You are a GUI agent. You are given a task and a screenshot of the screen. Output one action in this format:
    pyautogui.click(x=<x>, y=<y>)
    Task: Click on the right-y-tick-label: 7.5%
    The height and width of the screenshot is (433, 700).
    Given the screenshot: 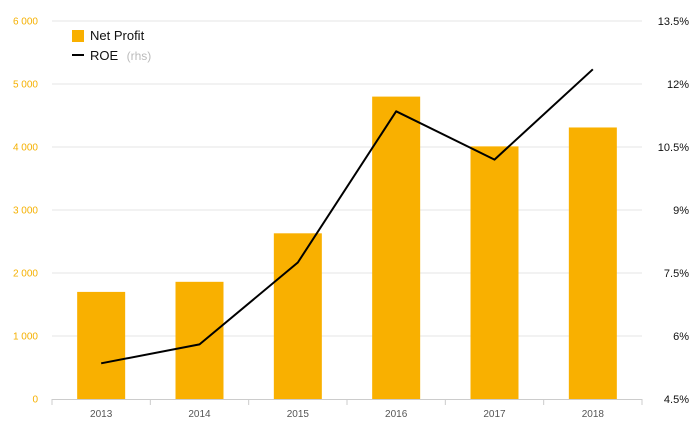 What is the action you would take?
    pyautogui.click(x=676, y=274)
    